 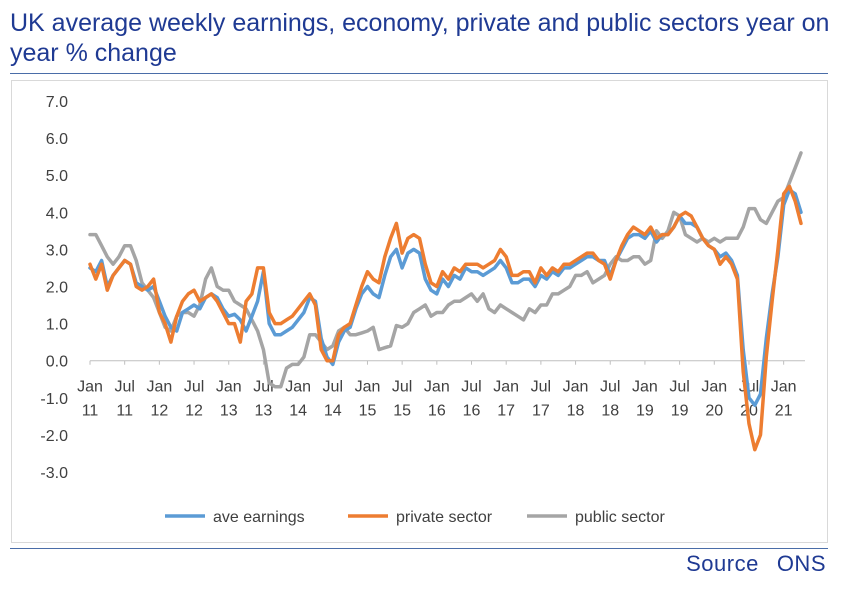 I want to click on y-tick-label: 5.0, so click(x=57, y=176).